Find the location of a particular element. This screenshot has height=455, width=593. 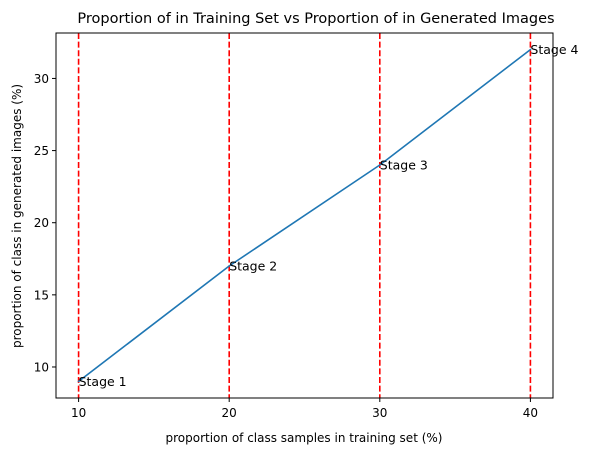

y-tick-label: 10 is located at coordinates (41, 367).